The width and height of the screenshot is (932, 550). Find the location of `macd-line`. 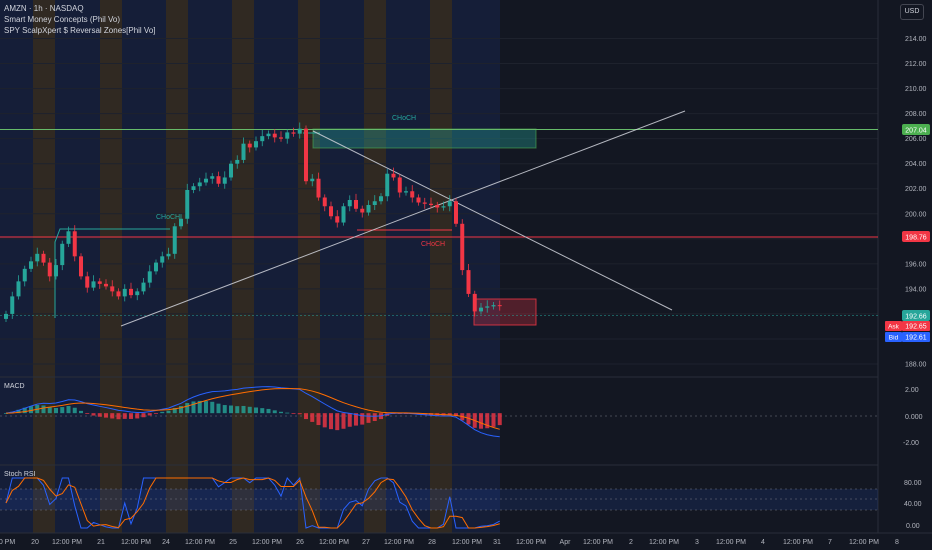

macd-line is located at coordinates (252, 412).